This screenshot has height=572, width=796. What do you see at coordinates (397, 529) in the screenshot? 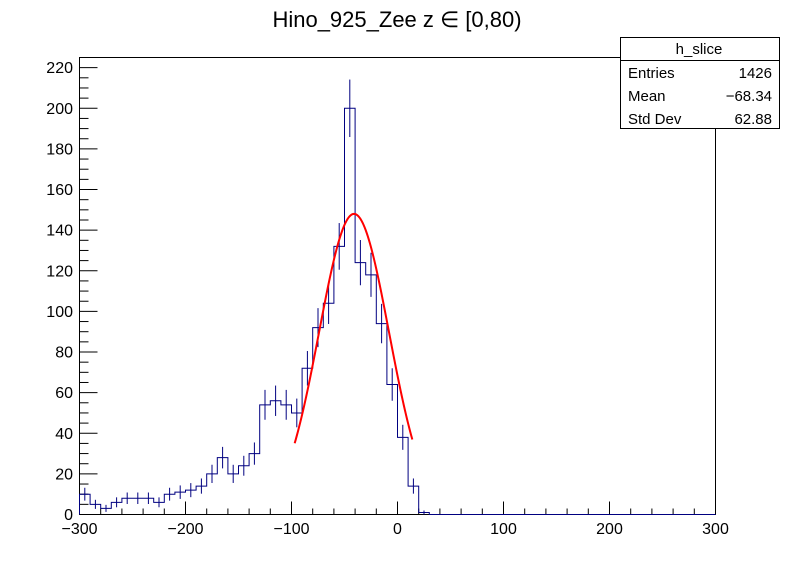
I see `x-tick-label: 0` at bounding box center [397, 529].